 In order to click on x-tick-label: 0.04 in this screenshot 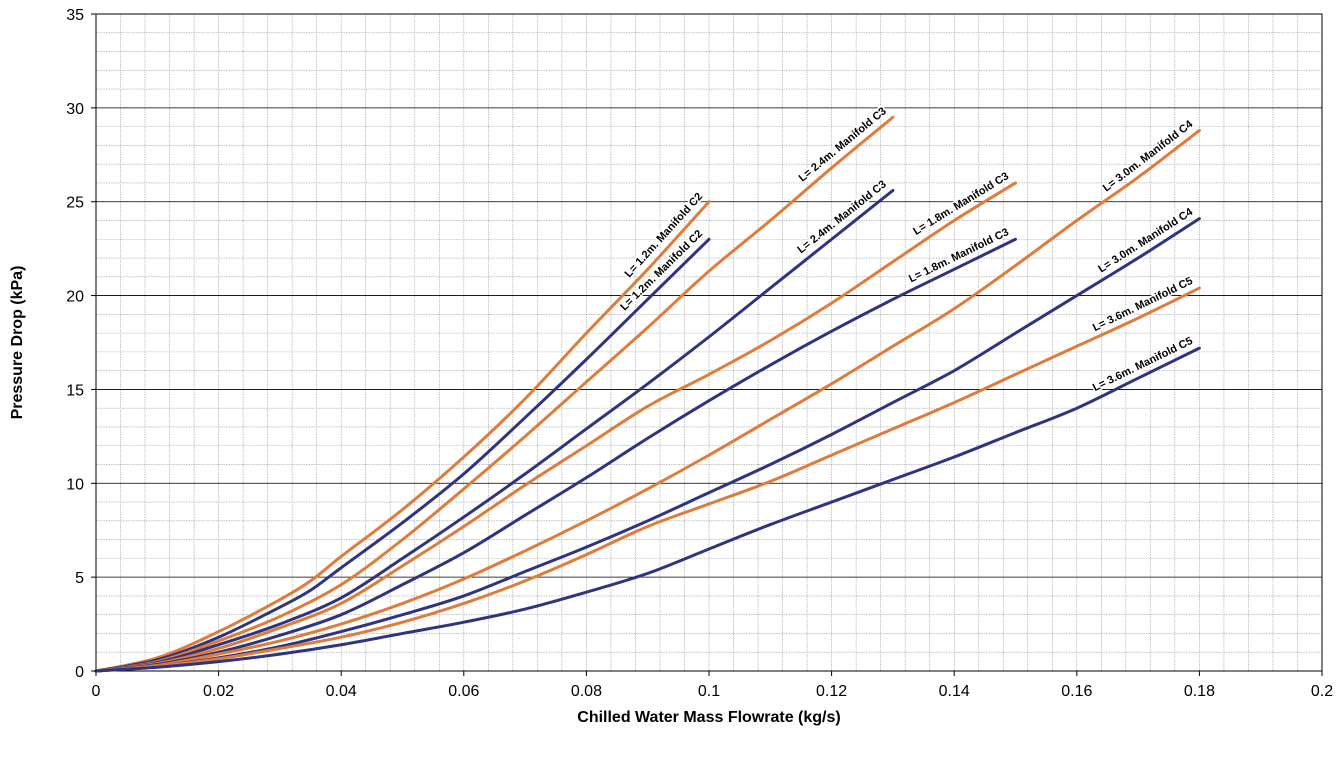, I will do `click(341, 691)`.